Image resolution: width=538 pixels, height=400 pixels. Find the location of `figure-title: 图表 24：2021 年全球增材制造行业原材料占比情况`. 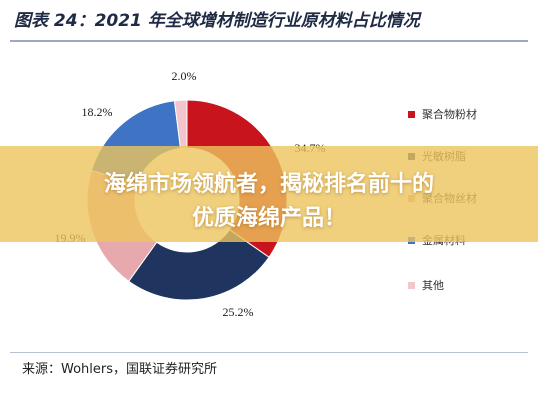

figure-title: 图表 24：2021 年全球增材制造行业原材料占比情况 is located at coordinates (217, 21).